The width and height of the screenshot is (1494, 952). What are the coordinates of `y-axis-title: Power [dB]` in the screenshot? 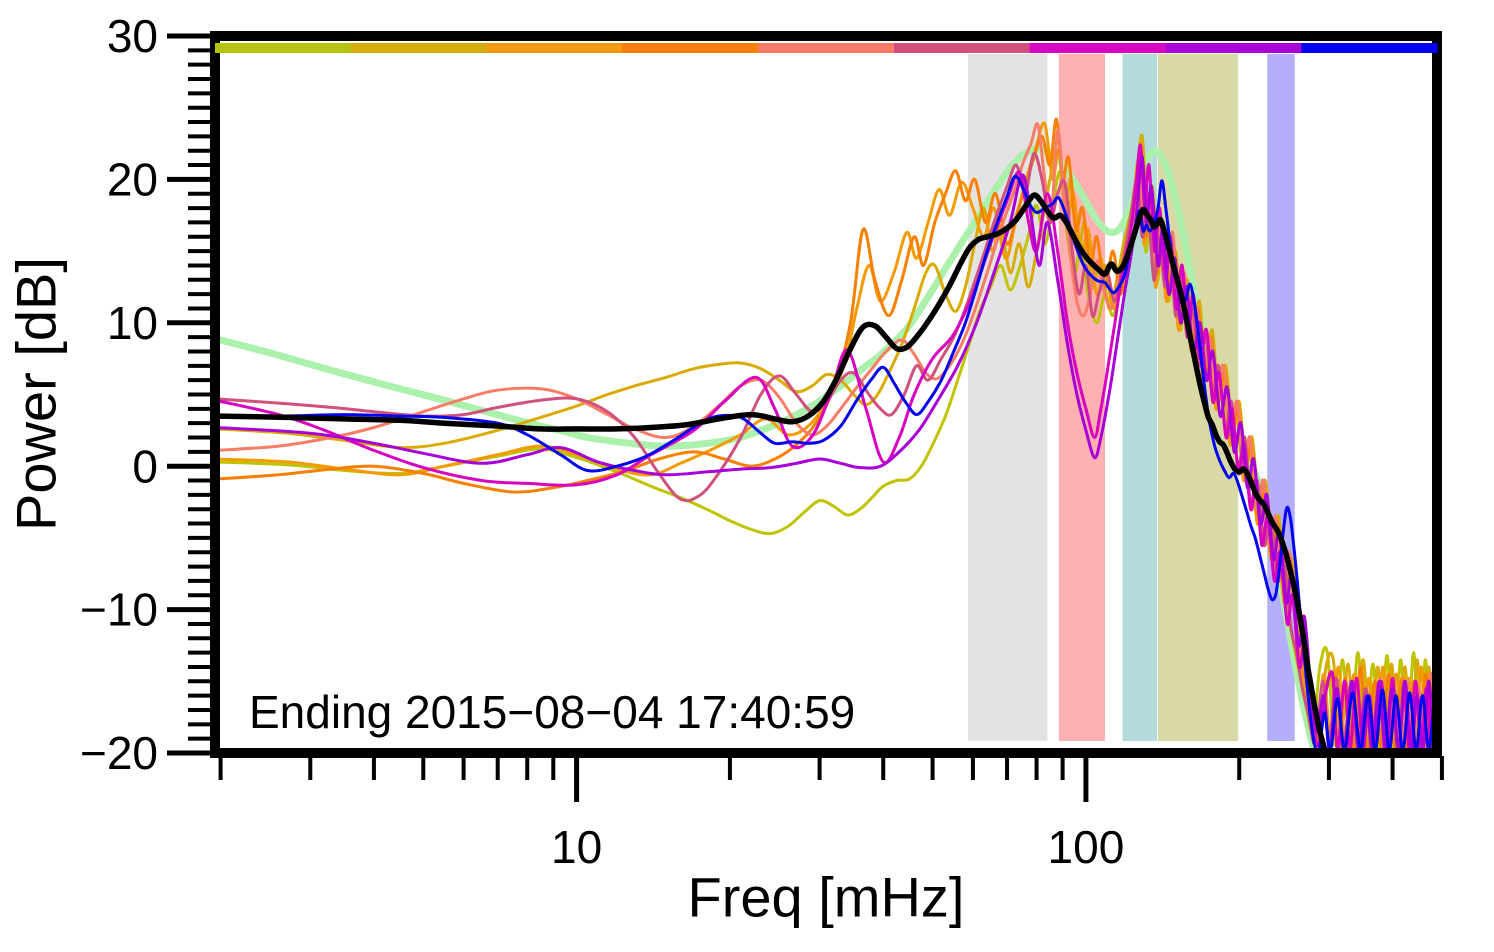 It's located at (36, 394).